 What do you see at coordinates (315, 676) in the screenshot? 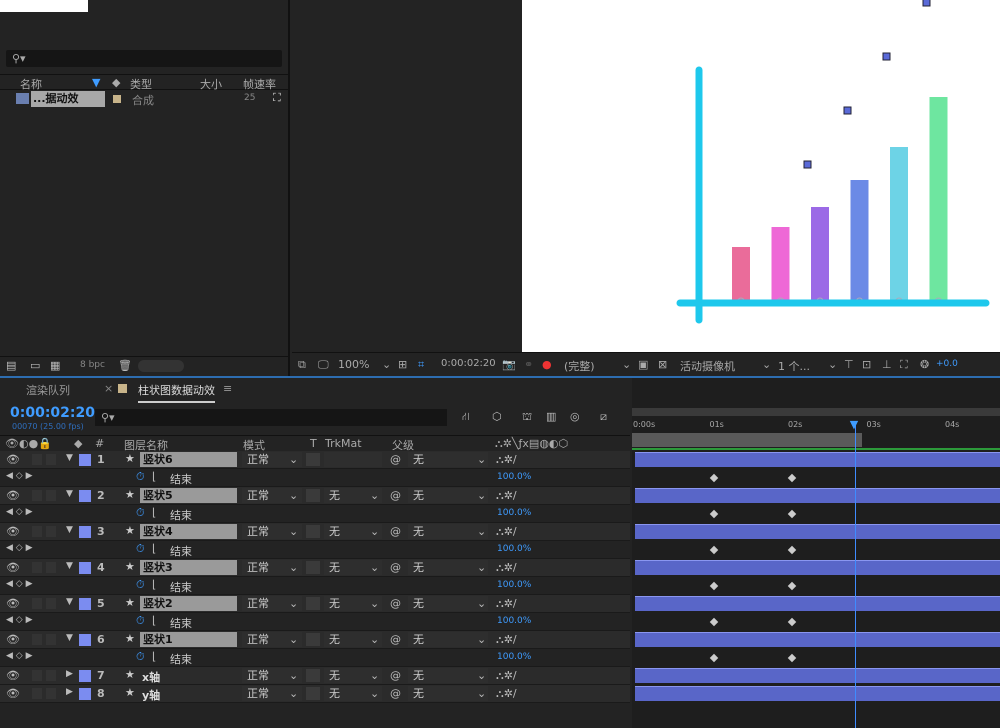
I see `layer-row: 👁 ▶ 7 ★ x轴 正常 ⌄ 无 ⌄ @ 无 ⌄ ⛬✲/` at bounding box center [315, 676].